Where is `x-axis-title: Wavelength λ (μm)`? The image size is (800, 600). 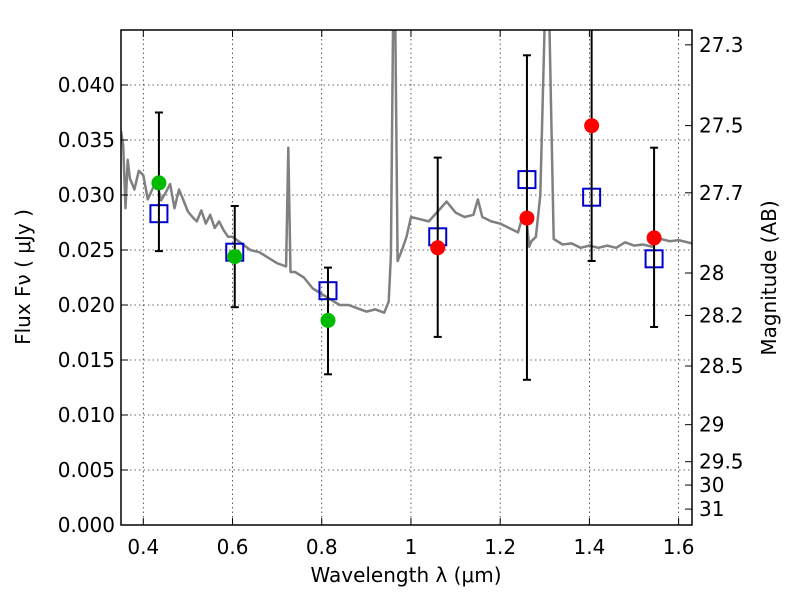
x-axis-title: Wavelength λ (μm) is located at coordinates (405, 575).